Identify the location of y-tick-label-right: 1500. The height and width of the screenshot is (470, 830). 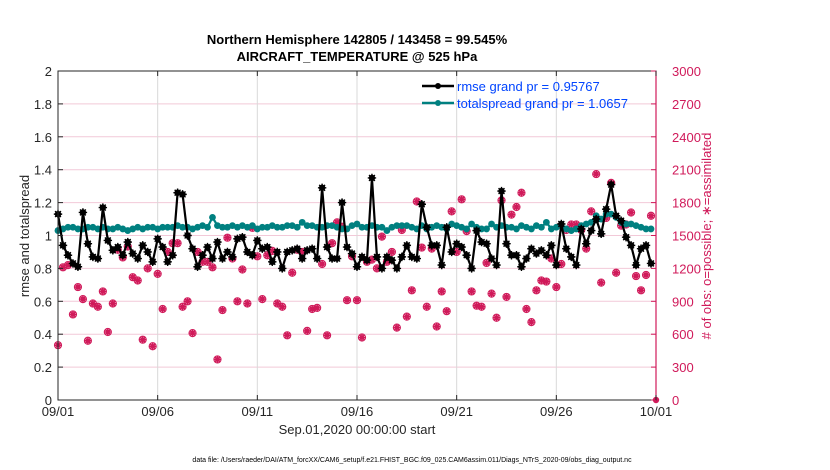
(686, 236).